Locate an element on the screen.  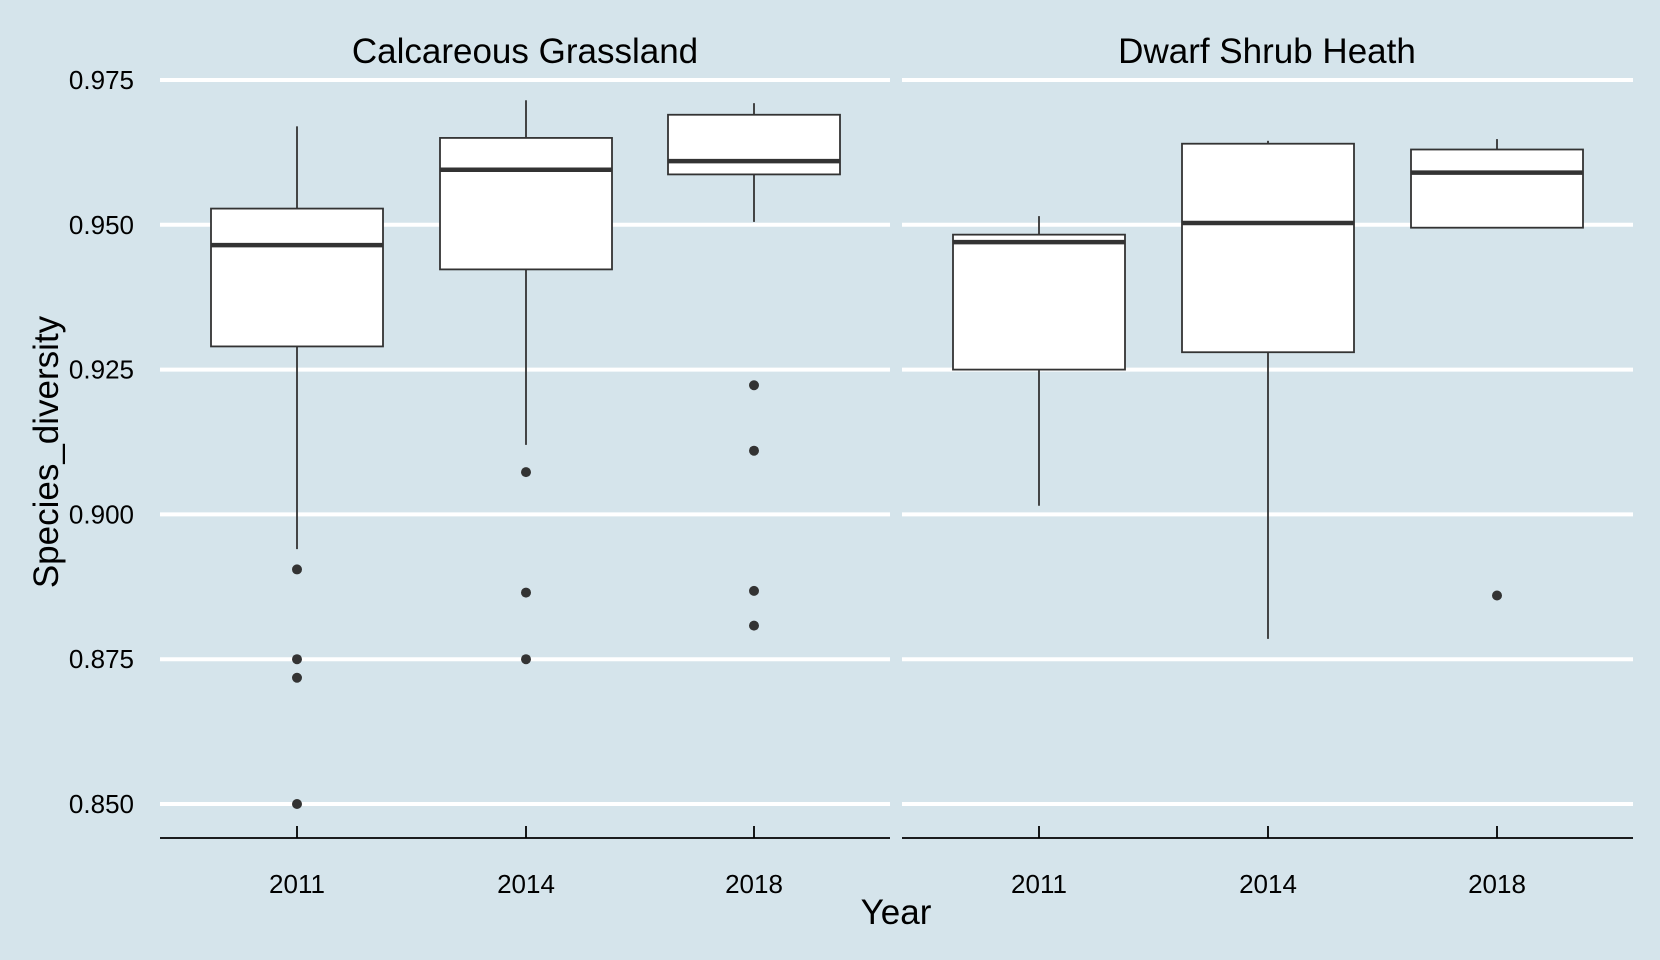
y-tick-label: 0.900 is located at coordinates (101, 514).